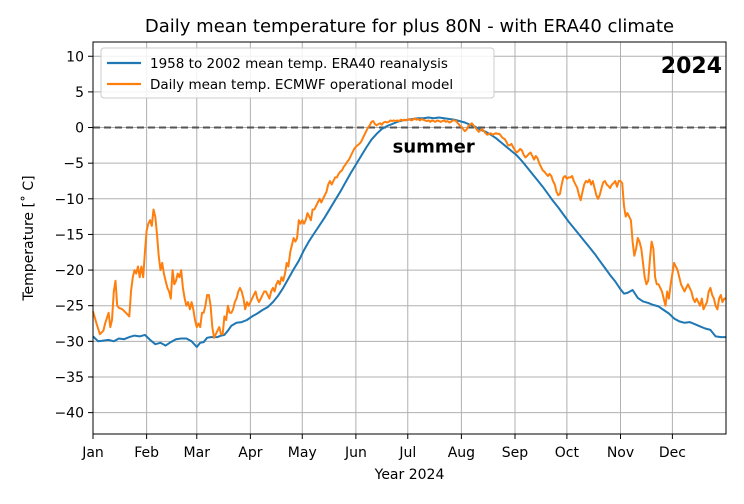 This screenshot has height=504, width=744. What do you see at coordinates (79, 129) in the screenshot?
I see `y-tick-label: 0` at bounding box center [79, 129].